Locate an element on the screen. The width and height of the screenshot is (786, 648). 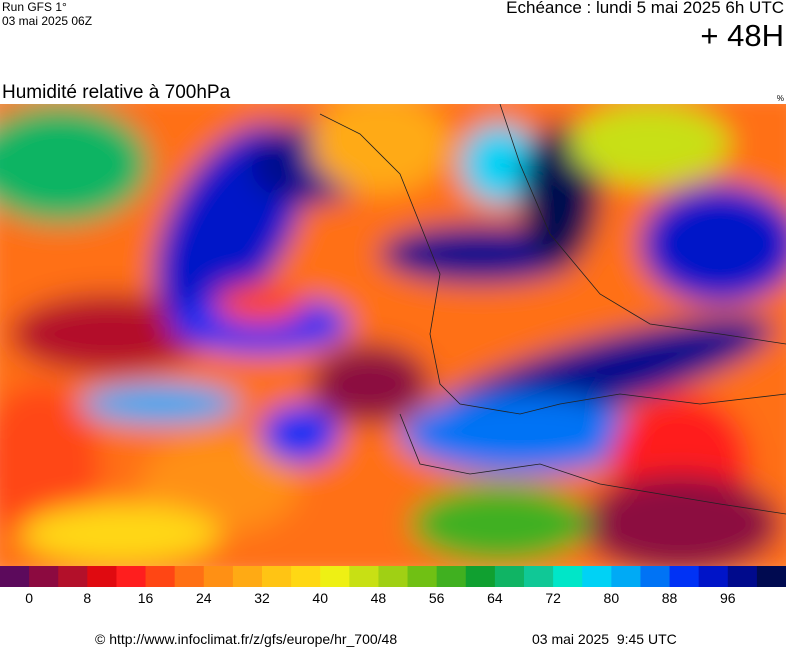
scale-label: 48 is located at coordinates (379, 598).